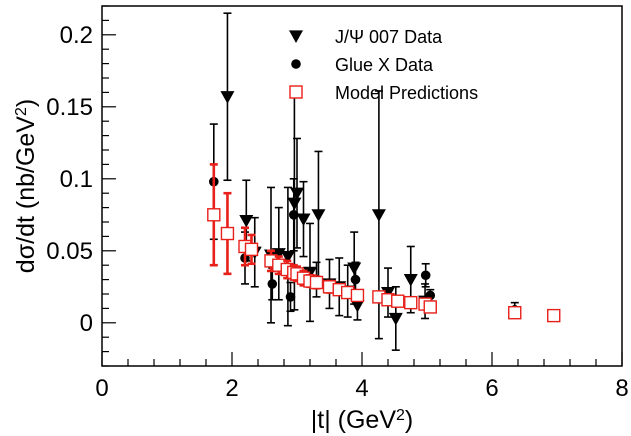 Image resolution: width=631 pixels, height=436 pixels. What do you see at coordinates (354, 420) in the screenshot?
I see `x-axis-title-main: |t| (GeV` at bounding box center [354, 420].